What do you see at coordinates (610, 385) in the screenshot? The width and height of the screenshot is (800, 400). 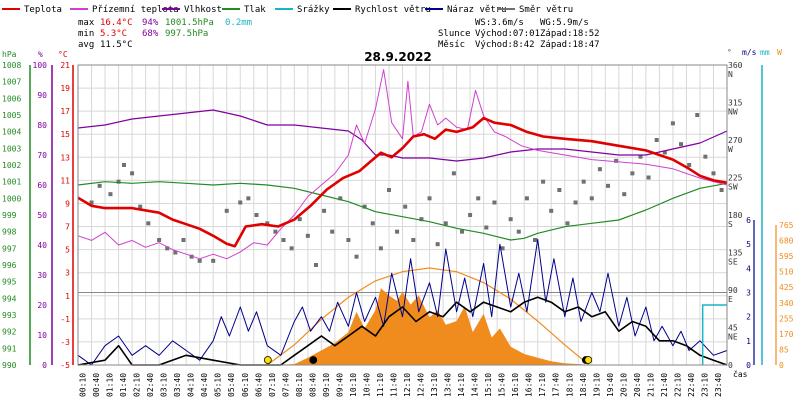 I see `time-tick-label: 19:40` at bounding box center [610, 385].